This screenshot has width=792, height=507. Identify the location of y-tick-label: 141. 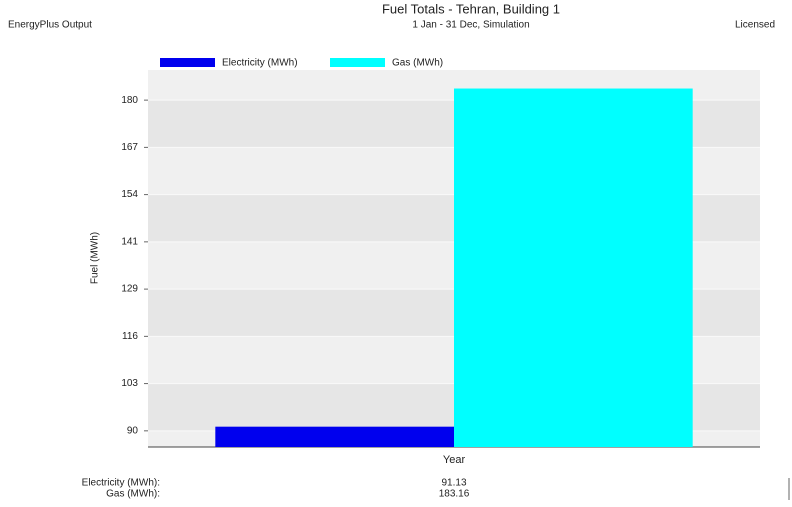
(129, 241).